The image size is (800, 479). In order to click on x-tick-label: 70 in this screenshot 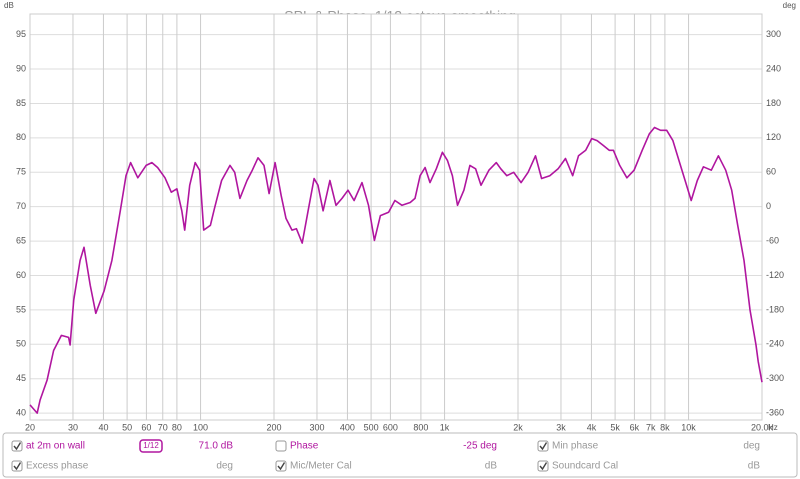, I will do `click(163, 427)`.